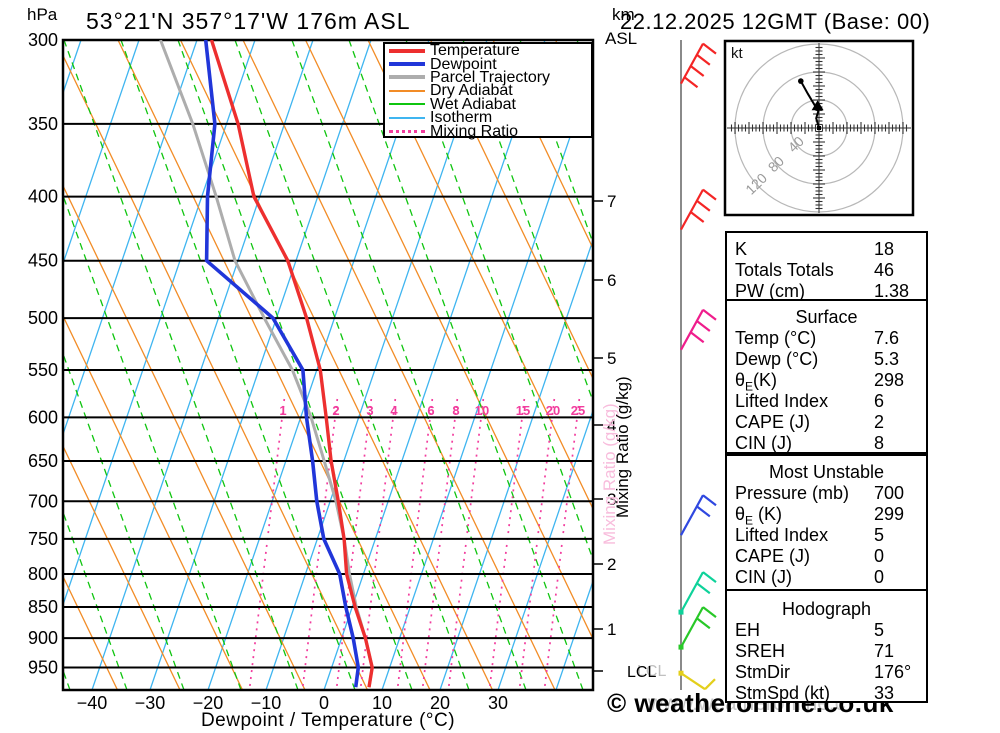 The image size is (1000, 733). Describe the element at coordinates (826, 556) in the screenshot. I see `table-row: CAPE (J) 0` at that location.